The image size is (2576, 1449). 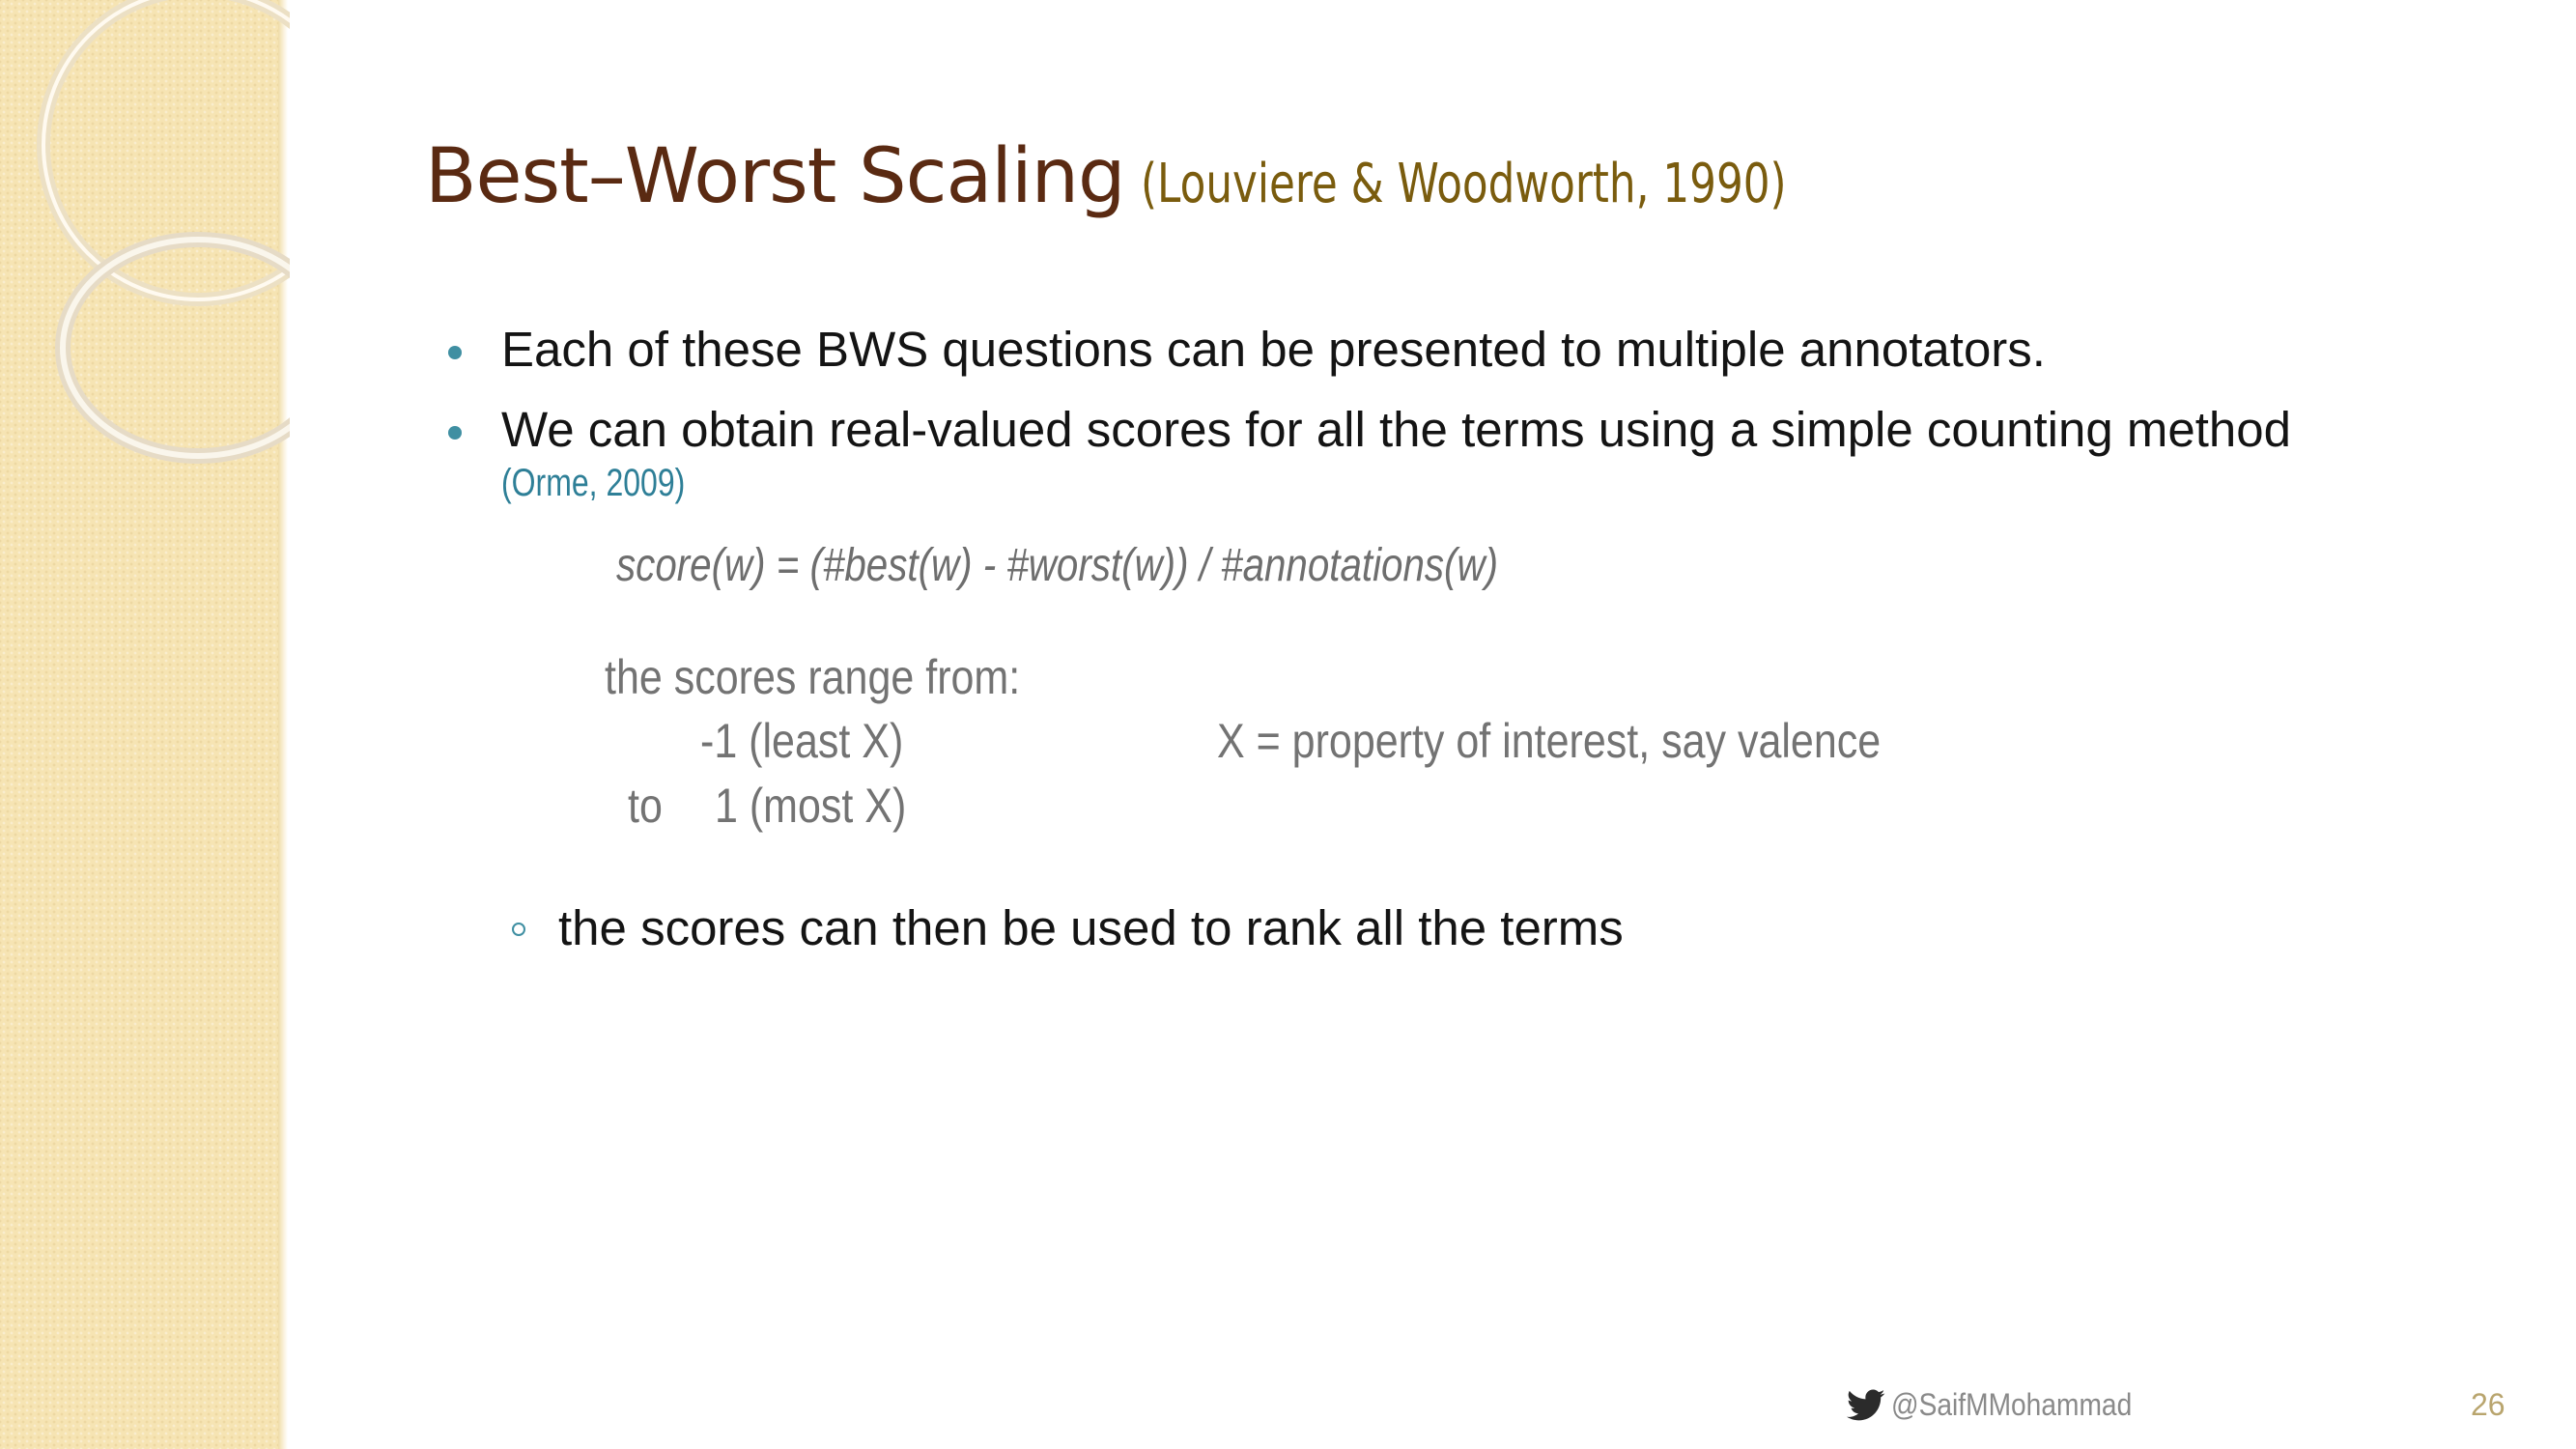 I want to click on range-low: -1 (least X), so click(x=802, y=741).